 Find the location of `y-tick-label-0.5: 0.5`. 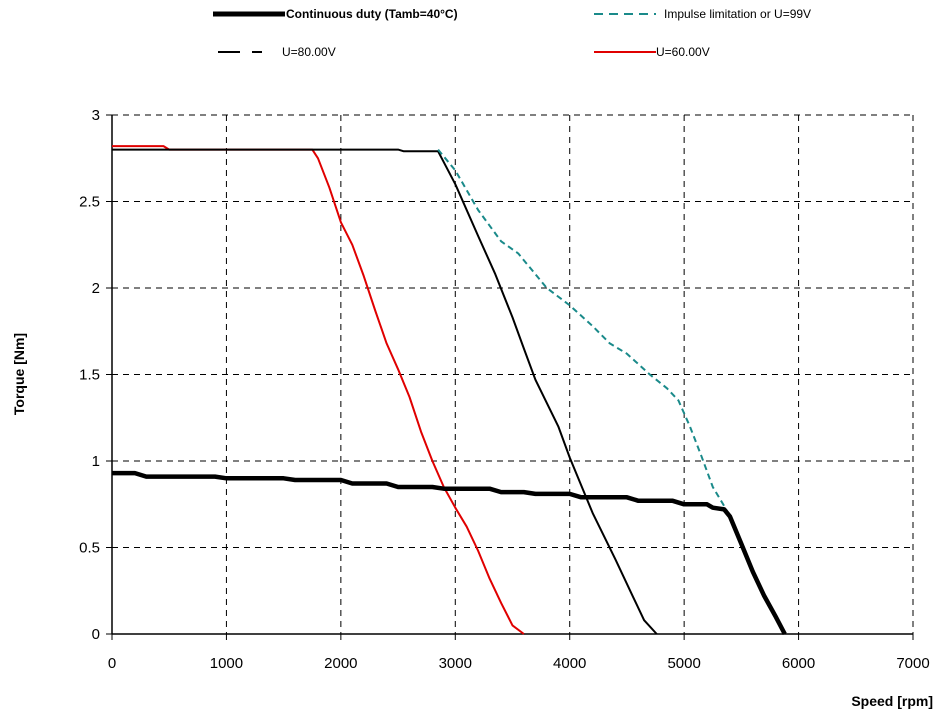

y-tick-label-0.5: 0.5 is located at coordinates (89, 548).